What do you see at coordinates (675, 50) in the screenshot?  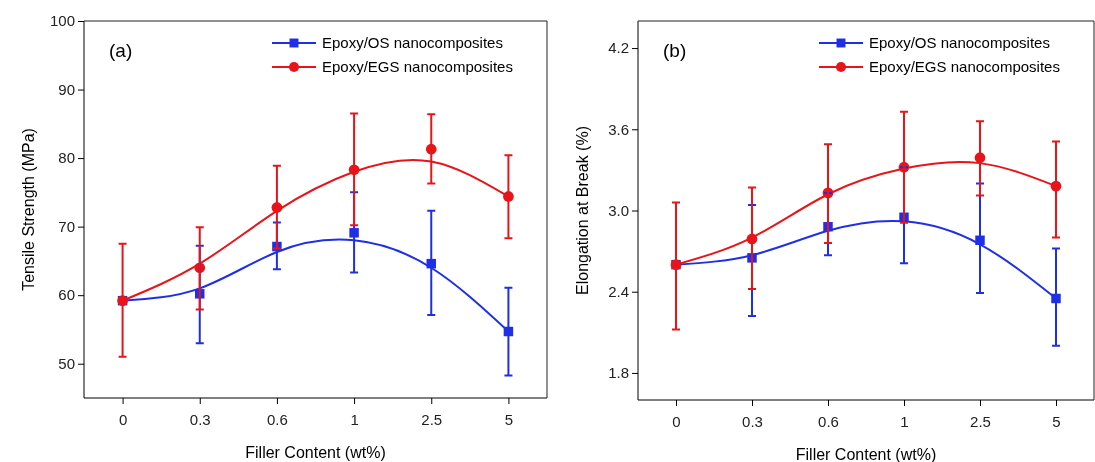 I see `annotation: (b)` at bounding box center [675, 50].